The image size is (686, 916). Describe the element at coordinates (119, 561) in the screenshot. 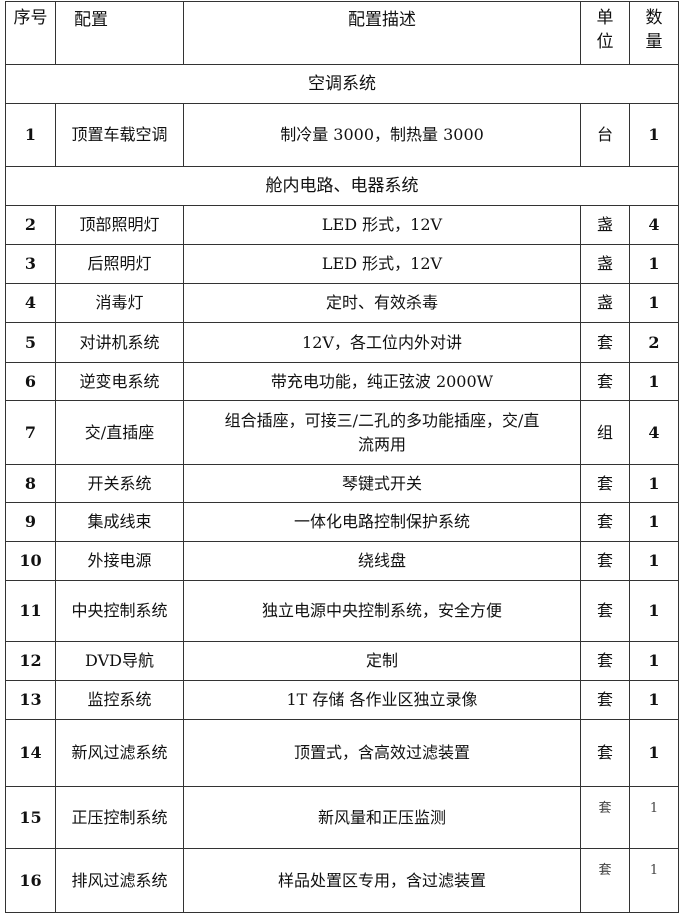

I see `cell-config: 外接电源` at that location.